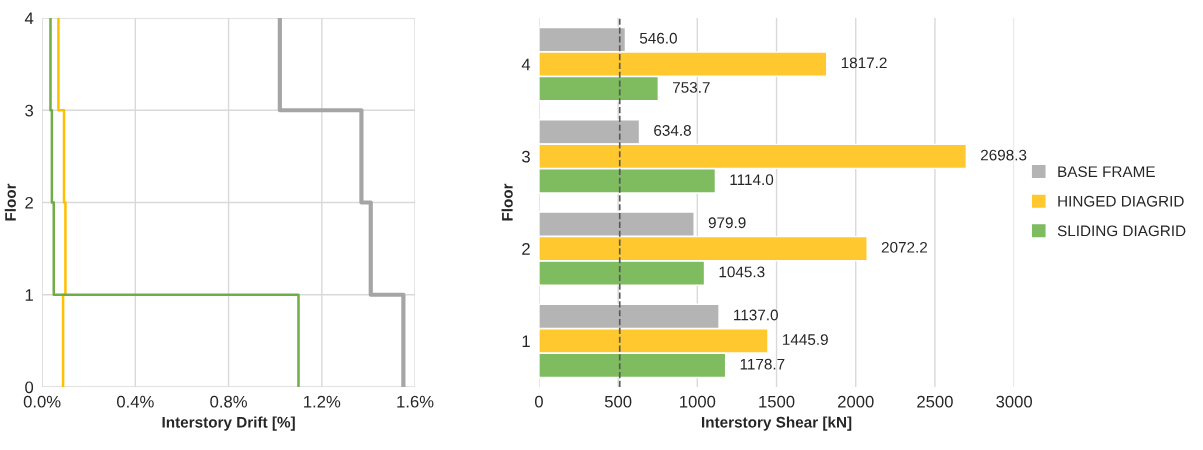 This screenshot has height=450, width=1203. Describe the element at coordinates (1014, 401) in the screenshot. I see `x-tick-label: 3000` at that location.